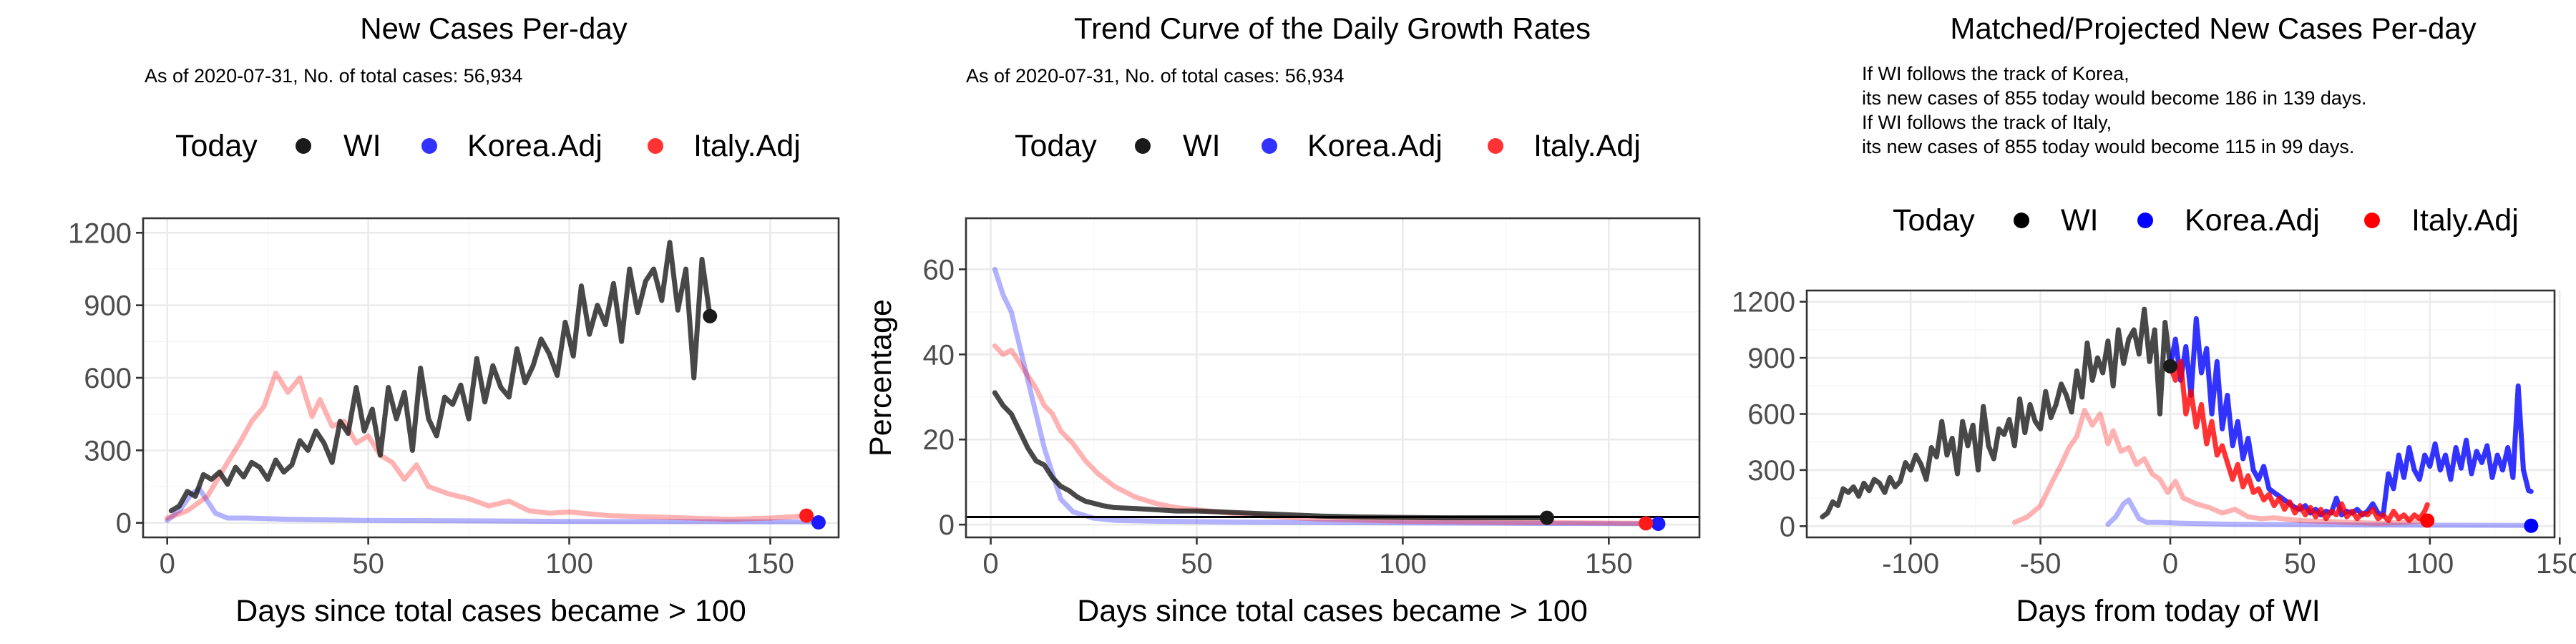 Image resolution: width=2576 pixels, height=644 pixels. What do you see at coordinates (1987, 122) in the screenshot?
I see `chart-note-line-3: If WI follows the track of Italy,` at bounding box center [1987, 122].